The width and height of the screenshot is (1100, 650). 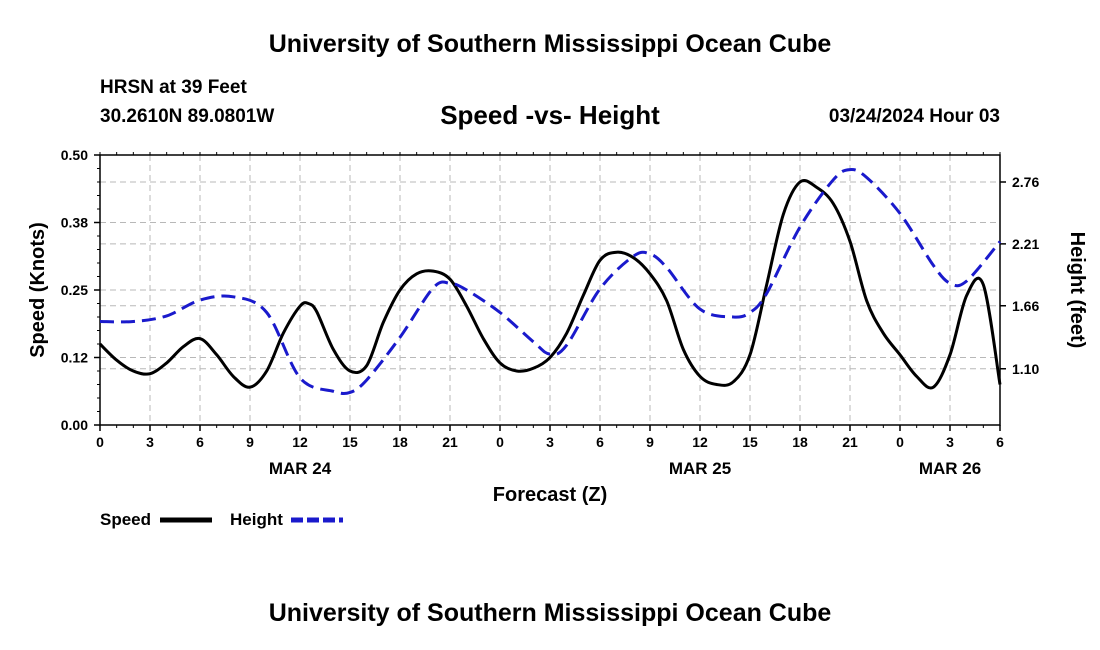 What do you see at coordinates (1077, 290) in the screenshot?
I see `y2-axis-title: Height (feet)` at bounding box center [1077, 290].